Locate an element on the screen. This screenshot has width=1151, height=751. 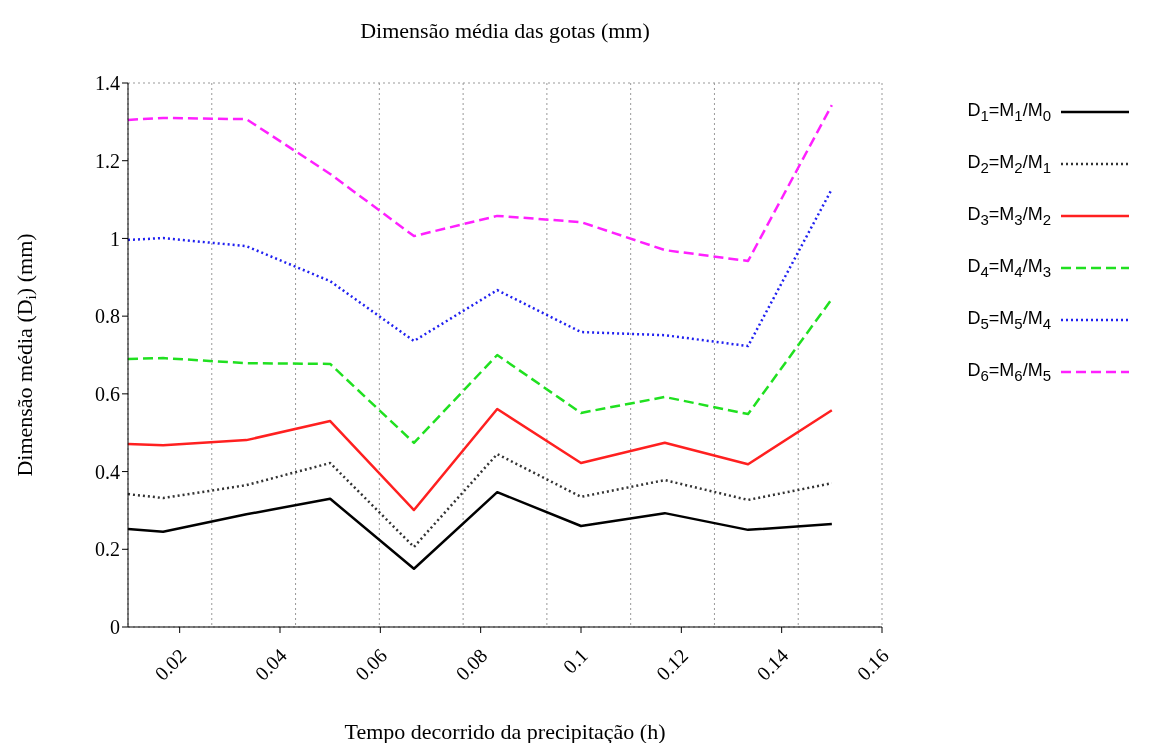
y-tick-label: 0.8 is located at coordinates (107, 316).